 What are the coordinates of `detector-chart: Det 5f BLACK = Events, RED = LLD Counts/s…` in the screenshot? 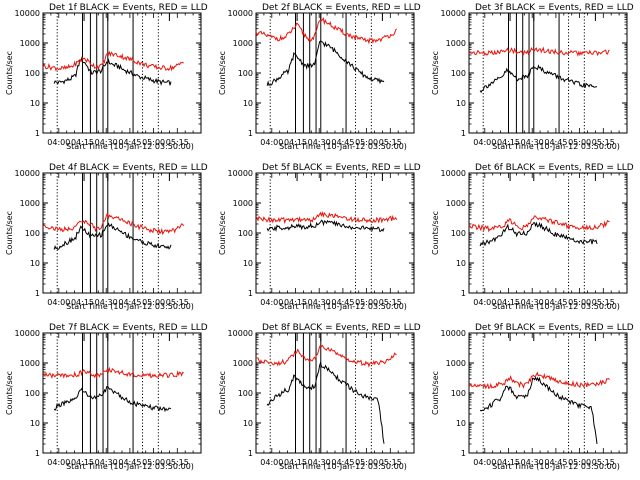 It's located at (319, 237).